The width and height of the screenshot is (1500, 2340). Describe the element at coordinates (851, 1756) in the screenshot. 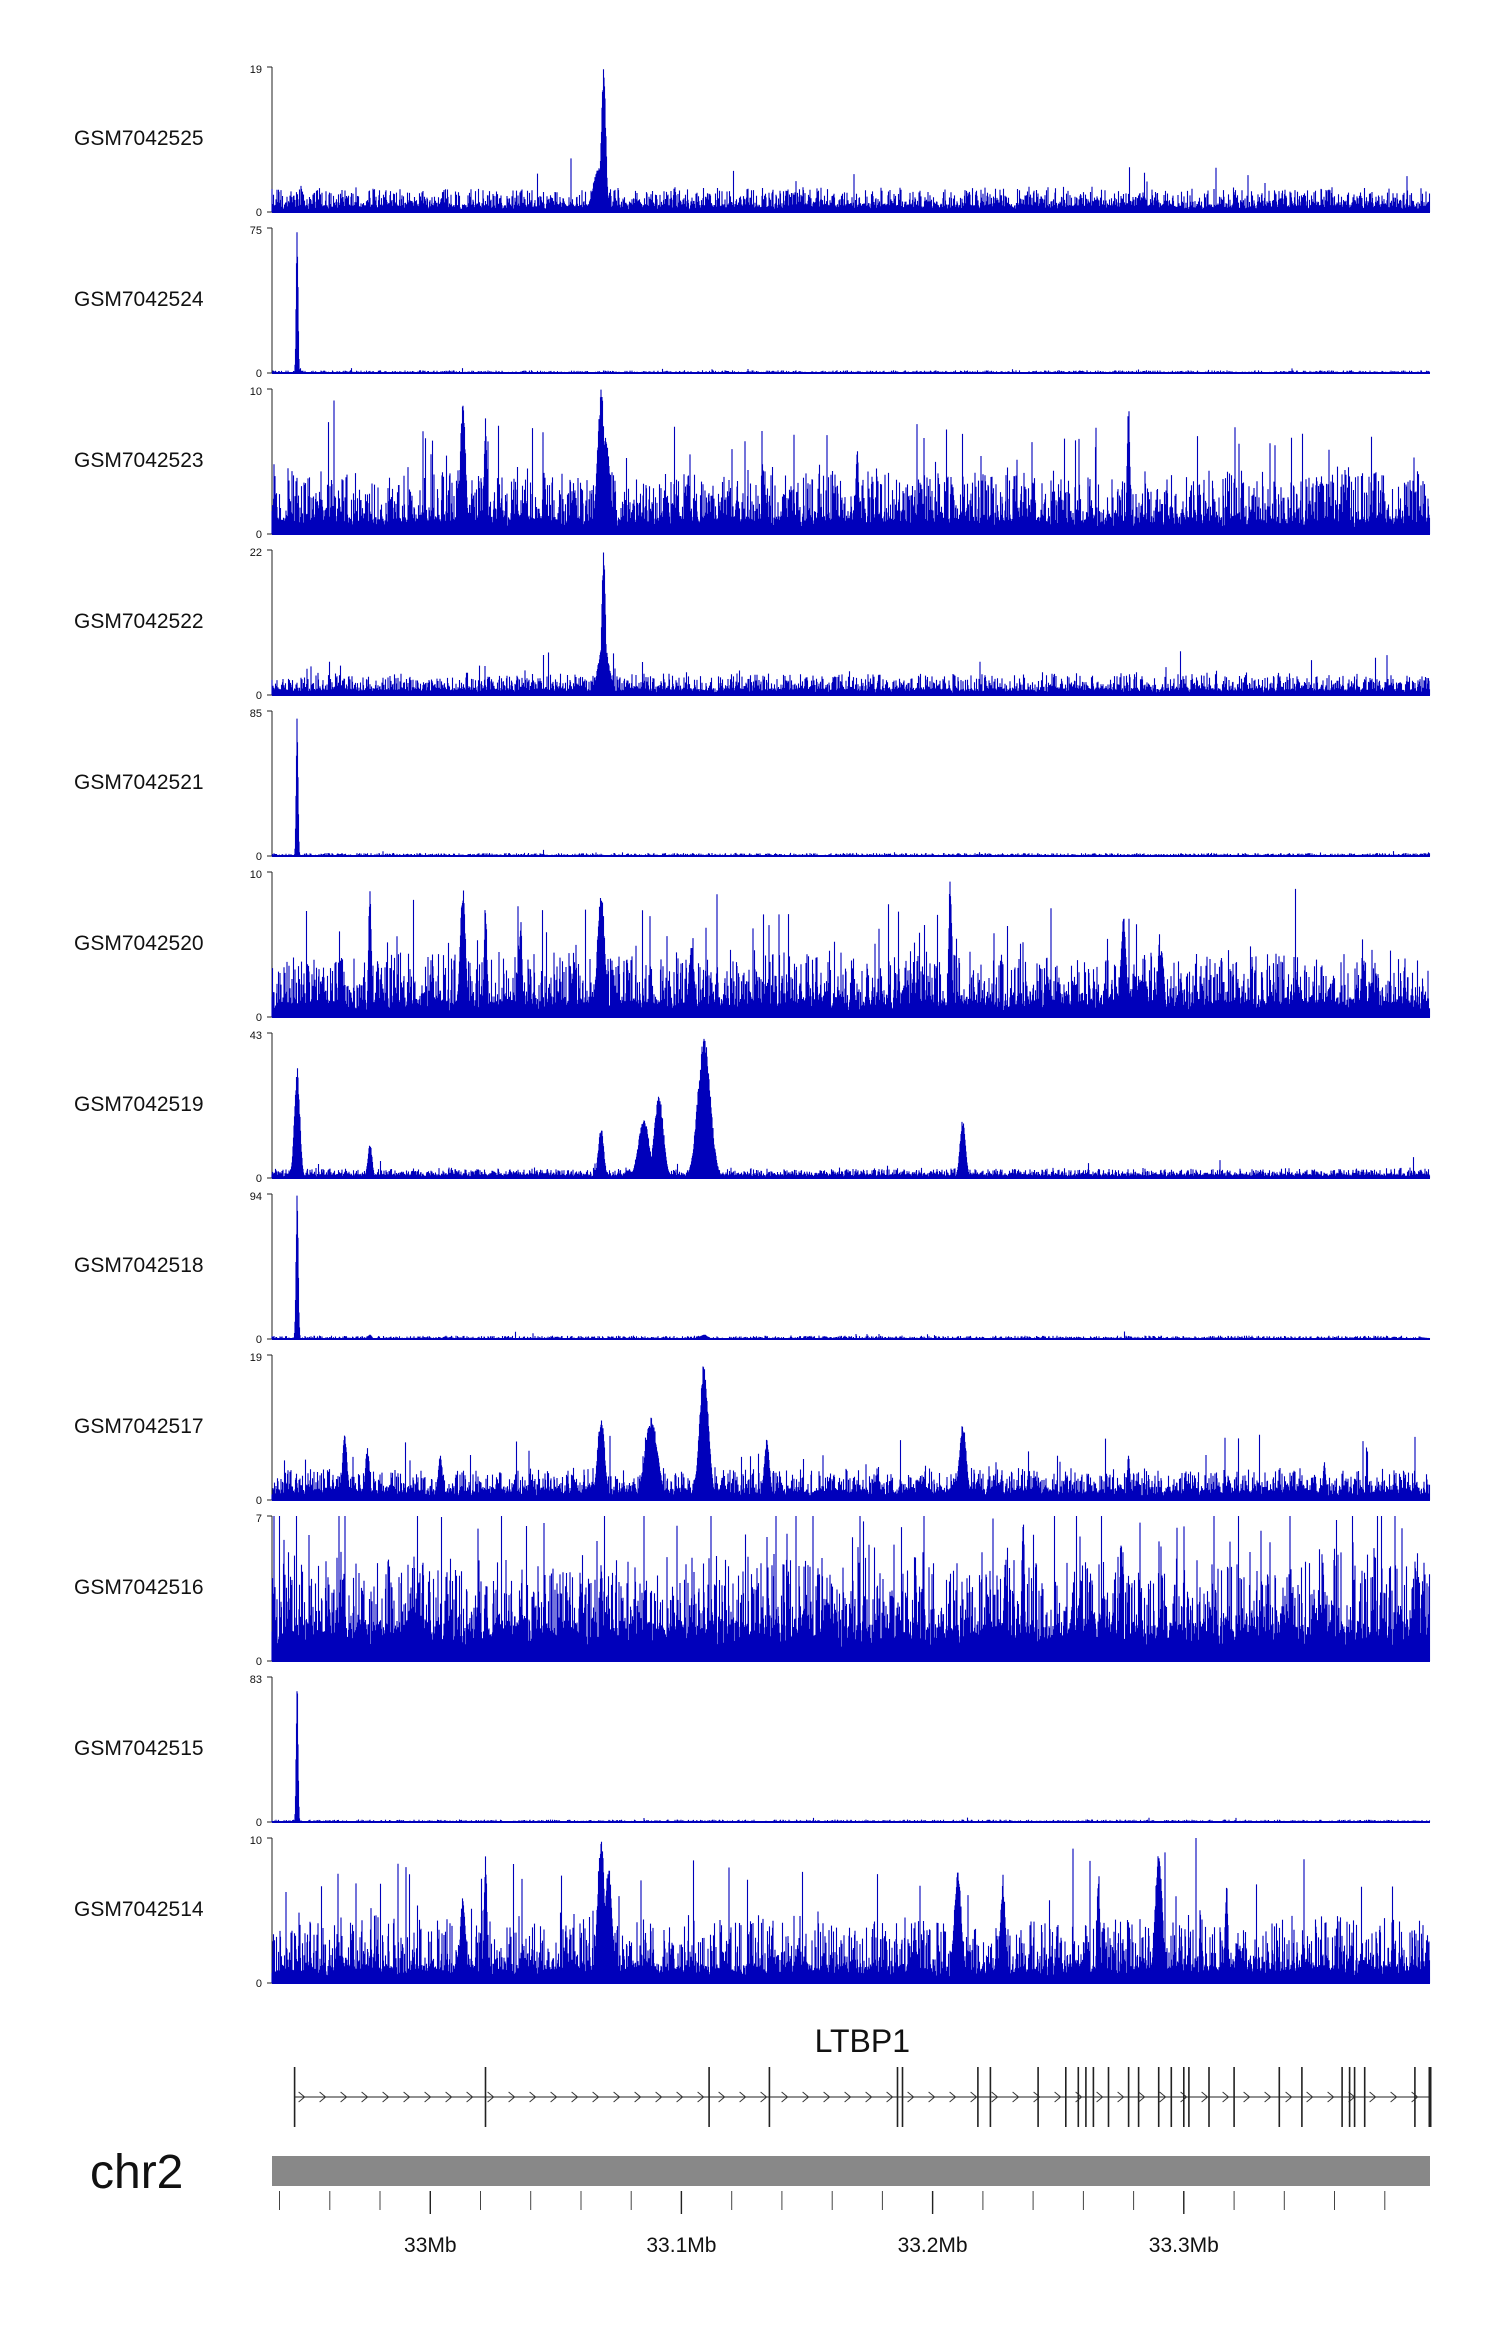

I see `signal-coverage-GSM7042515` at that location.